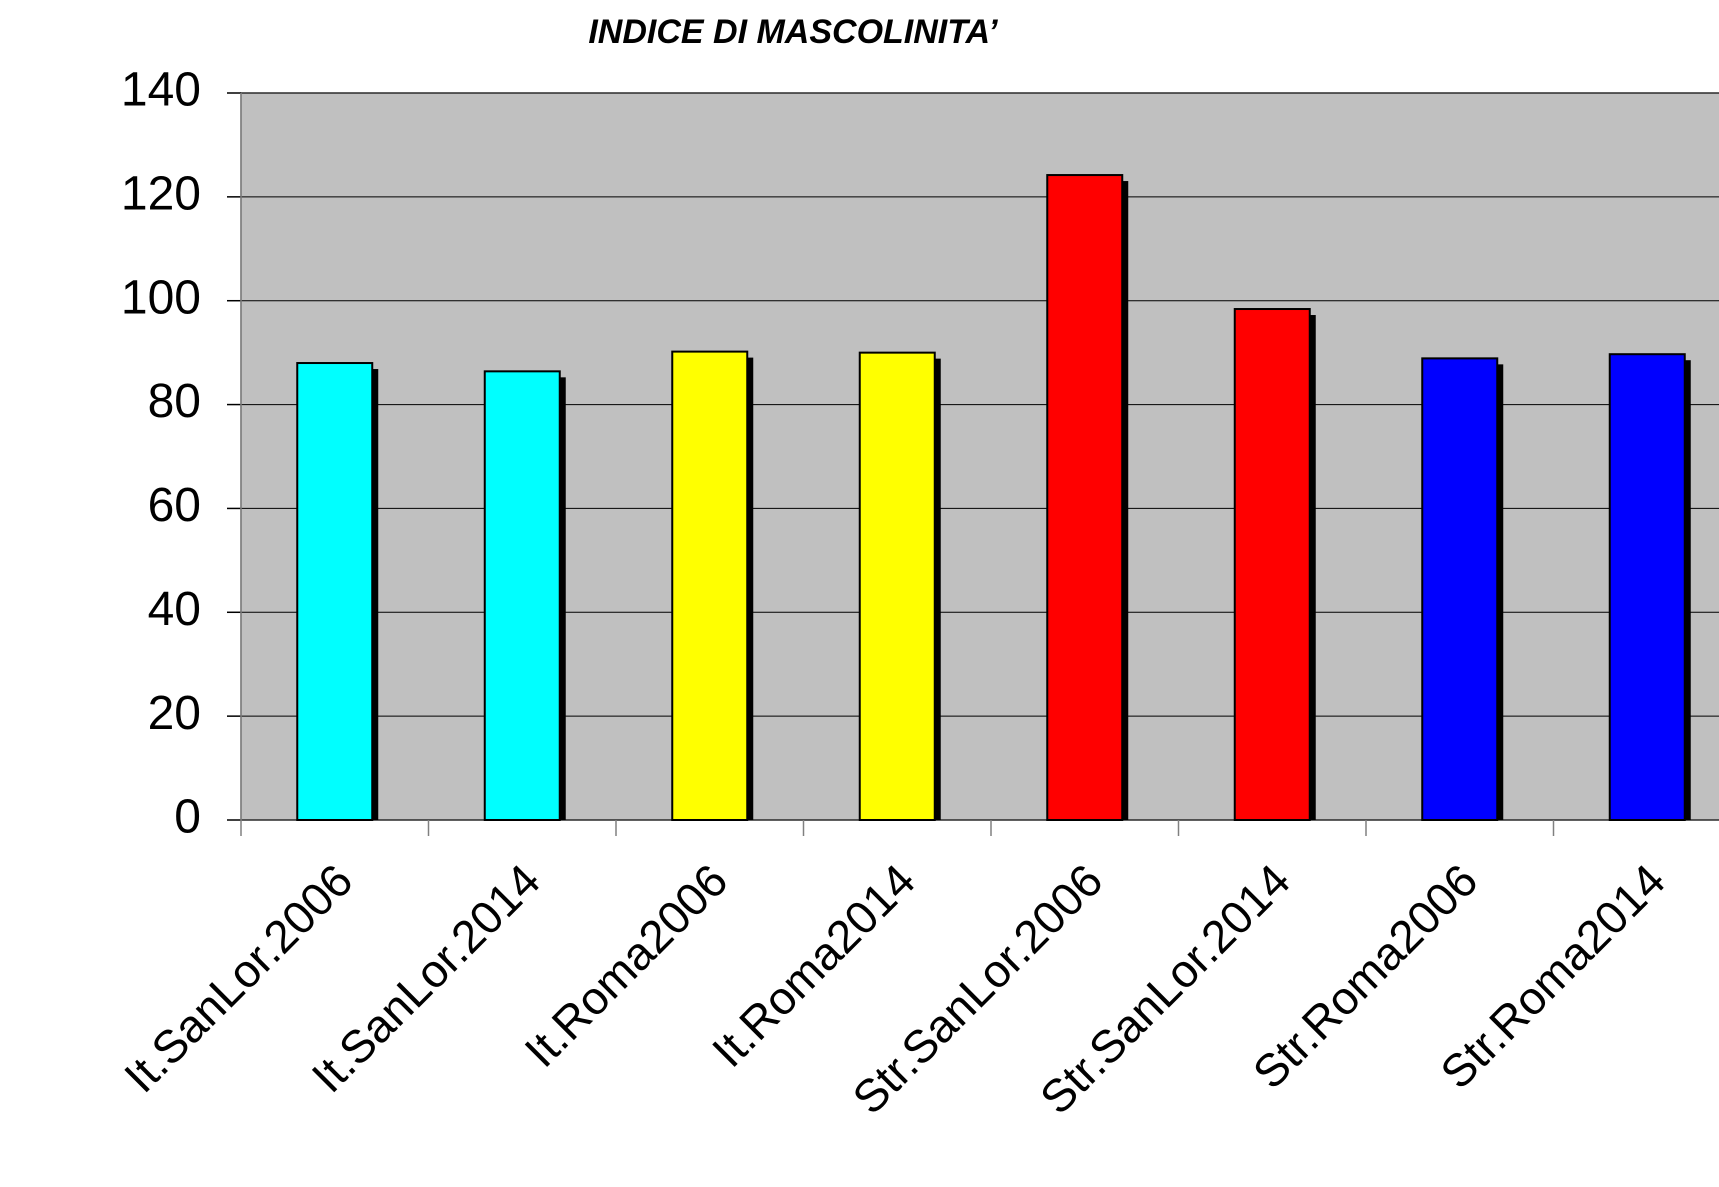 The image size is (1719, 1187). What do you see at coordinates (174, 713) in the screenshot?
I see `y-tick-label: 20` at bounding box center [174, 713].